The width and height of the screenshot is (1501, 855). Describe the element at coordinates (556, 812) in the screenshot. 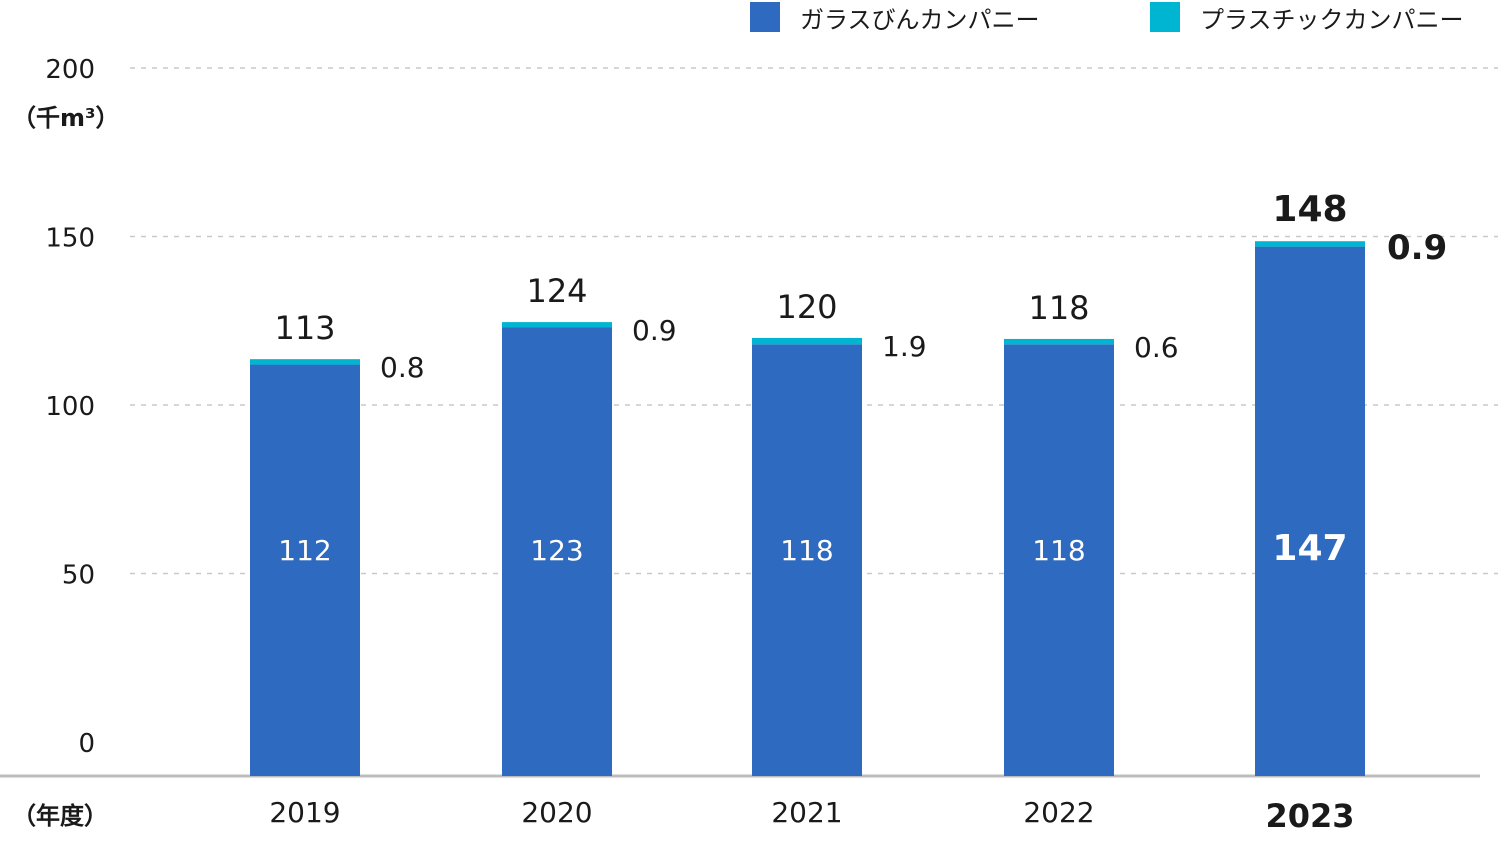

I see `x-tick-label: 2020` at that location.